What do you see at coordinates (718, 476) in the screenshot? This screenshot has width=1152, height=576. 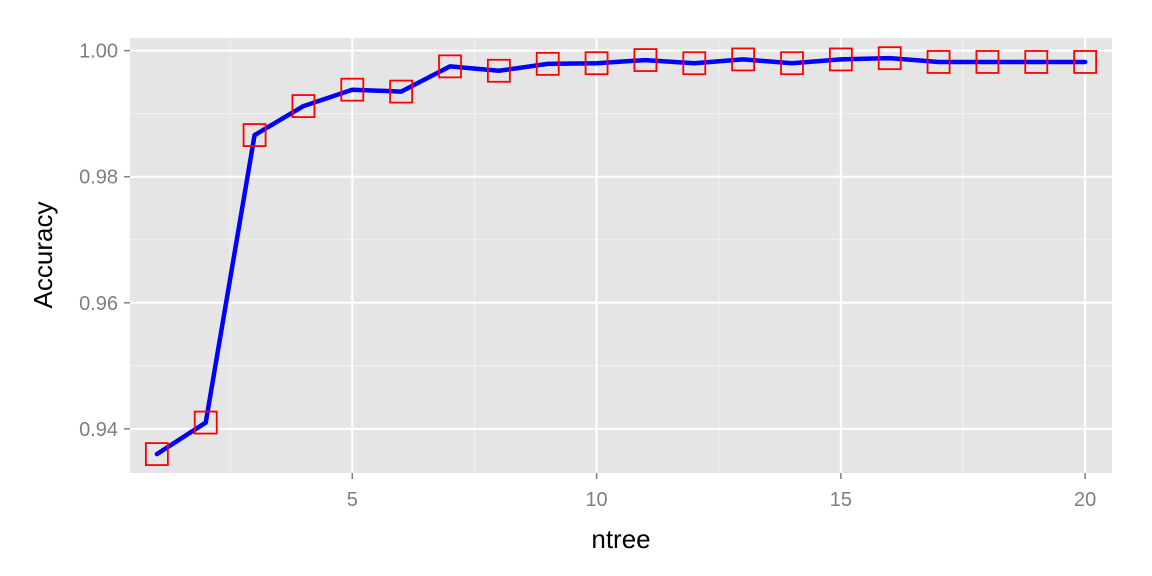 I see `x-axis-ticks` at bounding box center [718, 476].